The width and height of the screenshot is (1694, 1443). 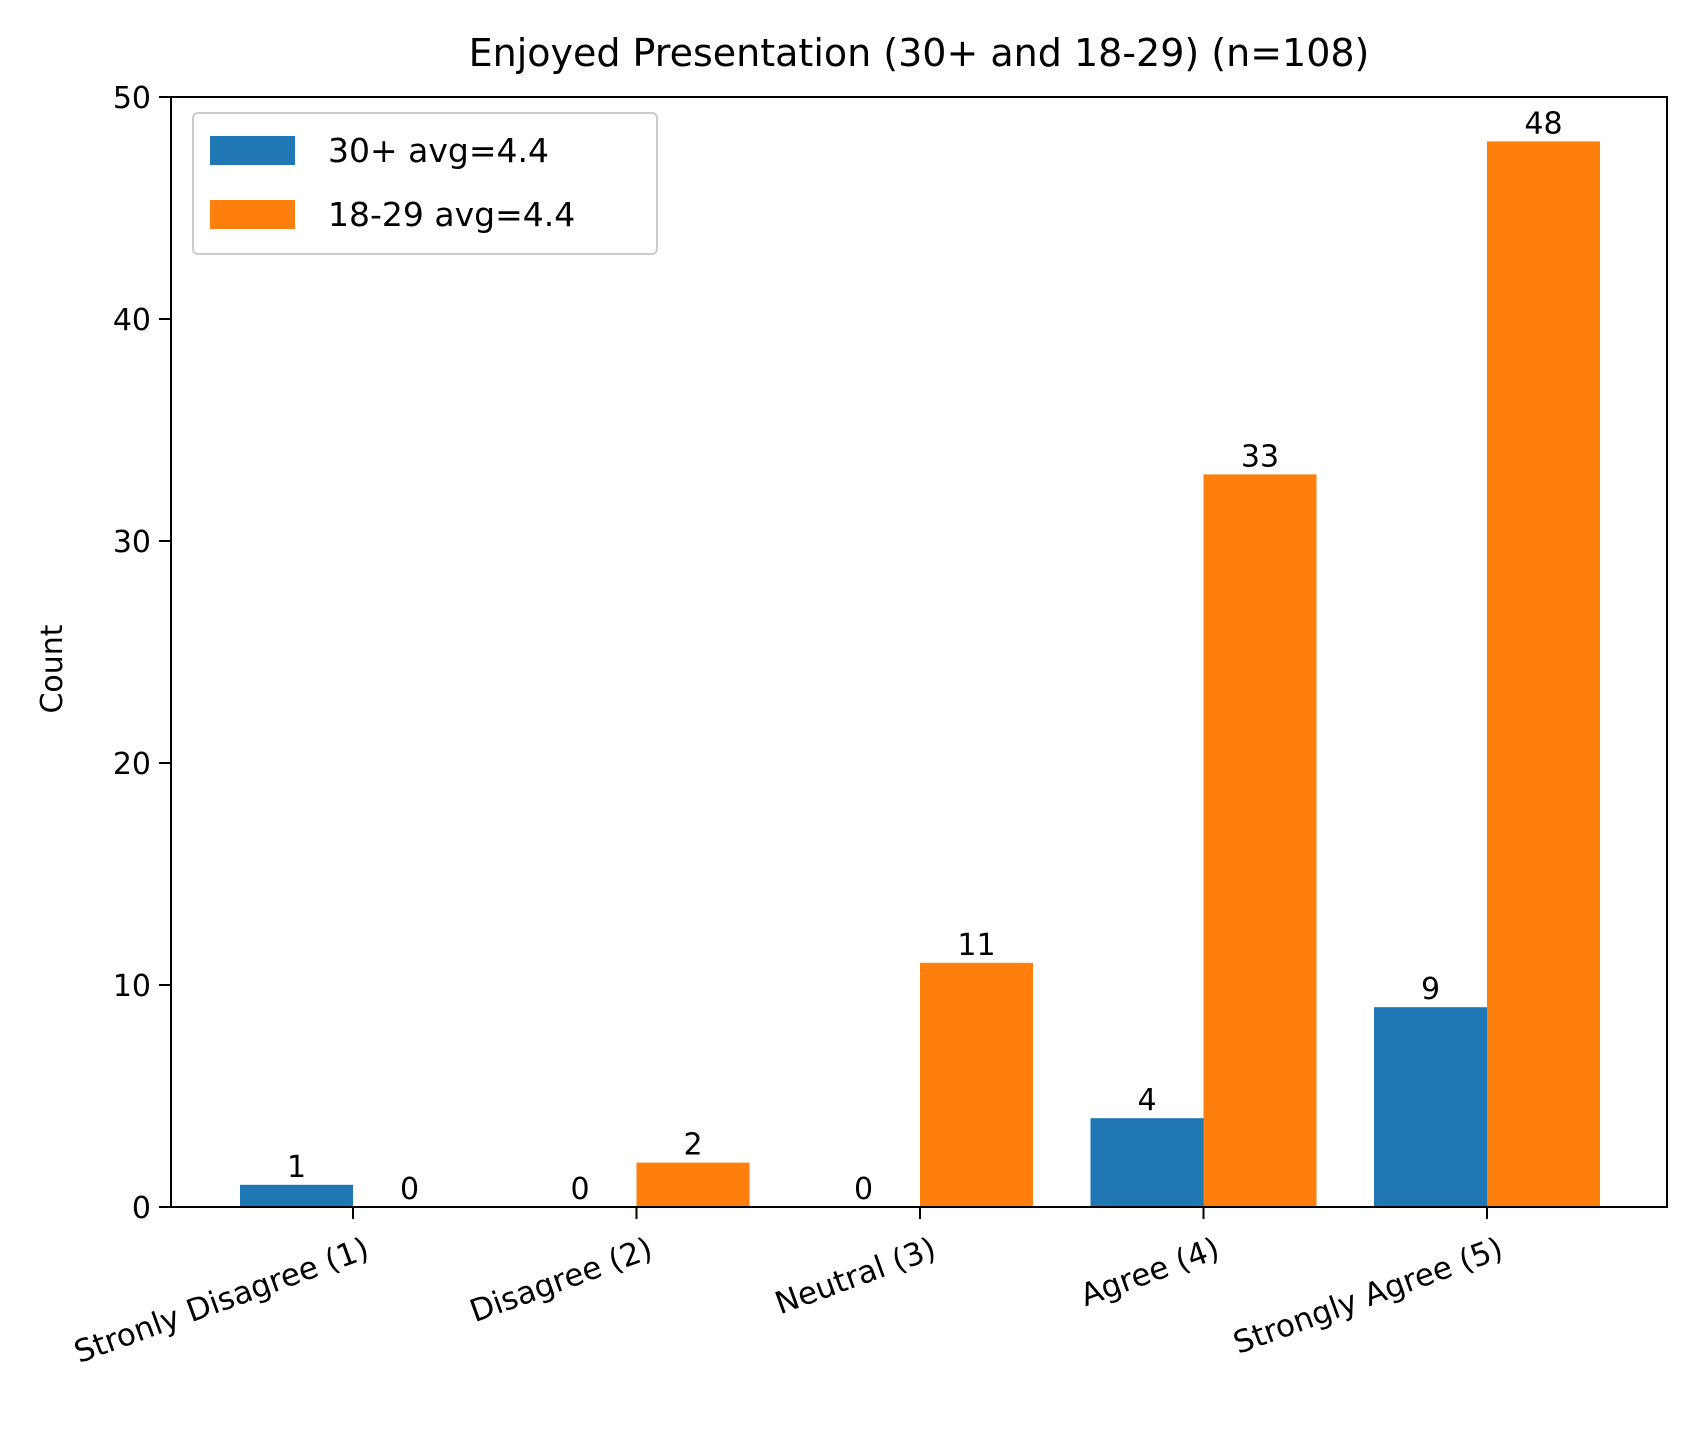 I want to click on bar-value-label: 2, so click(x=692, y=1145).